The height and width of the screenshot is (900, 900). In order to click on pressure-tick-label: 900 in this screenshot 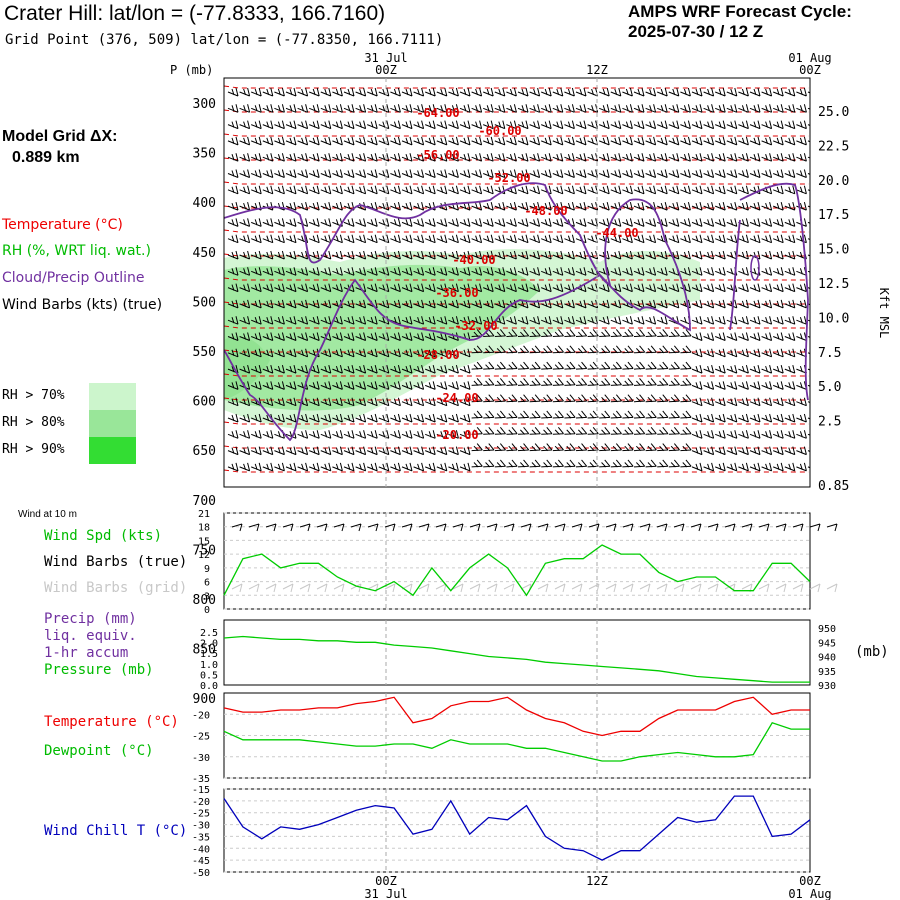, I will do `click(204, 699)`.